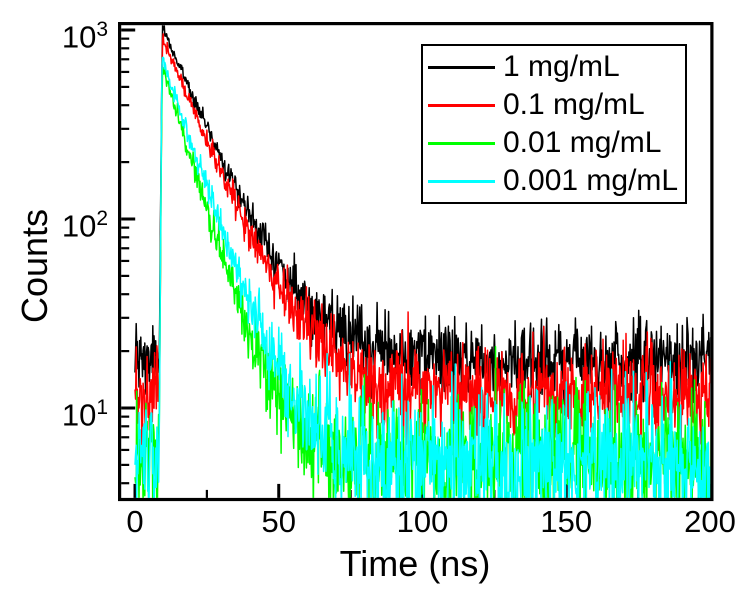  I want to click on x-tick-label: 50, so click(278, 521).